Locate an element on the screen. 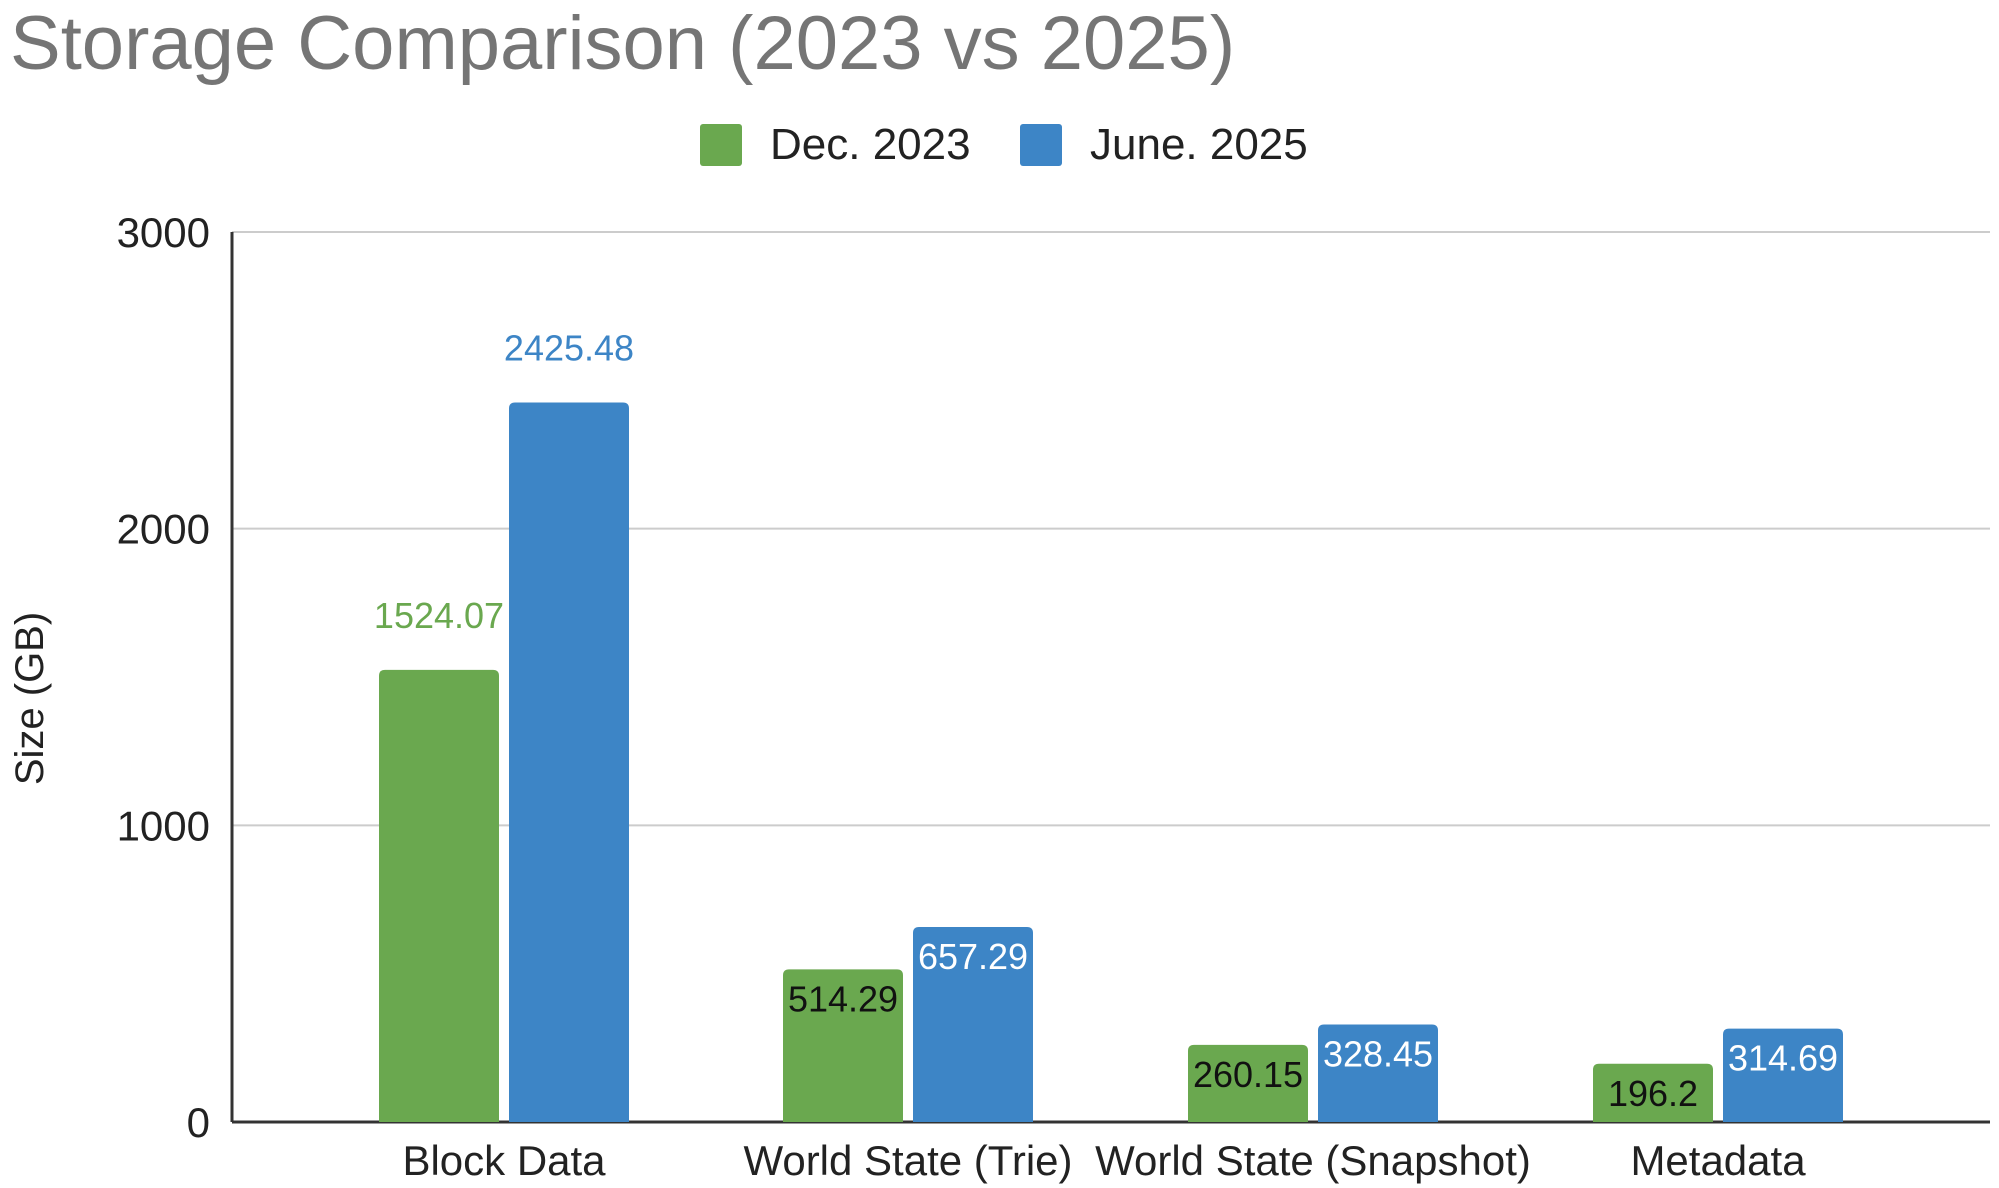  legend-item-dec-2023: Dec. 2023 is located at coordinates (835, 145).